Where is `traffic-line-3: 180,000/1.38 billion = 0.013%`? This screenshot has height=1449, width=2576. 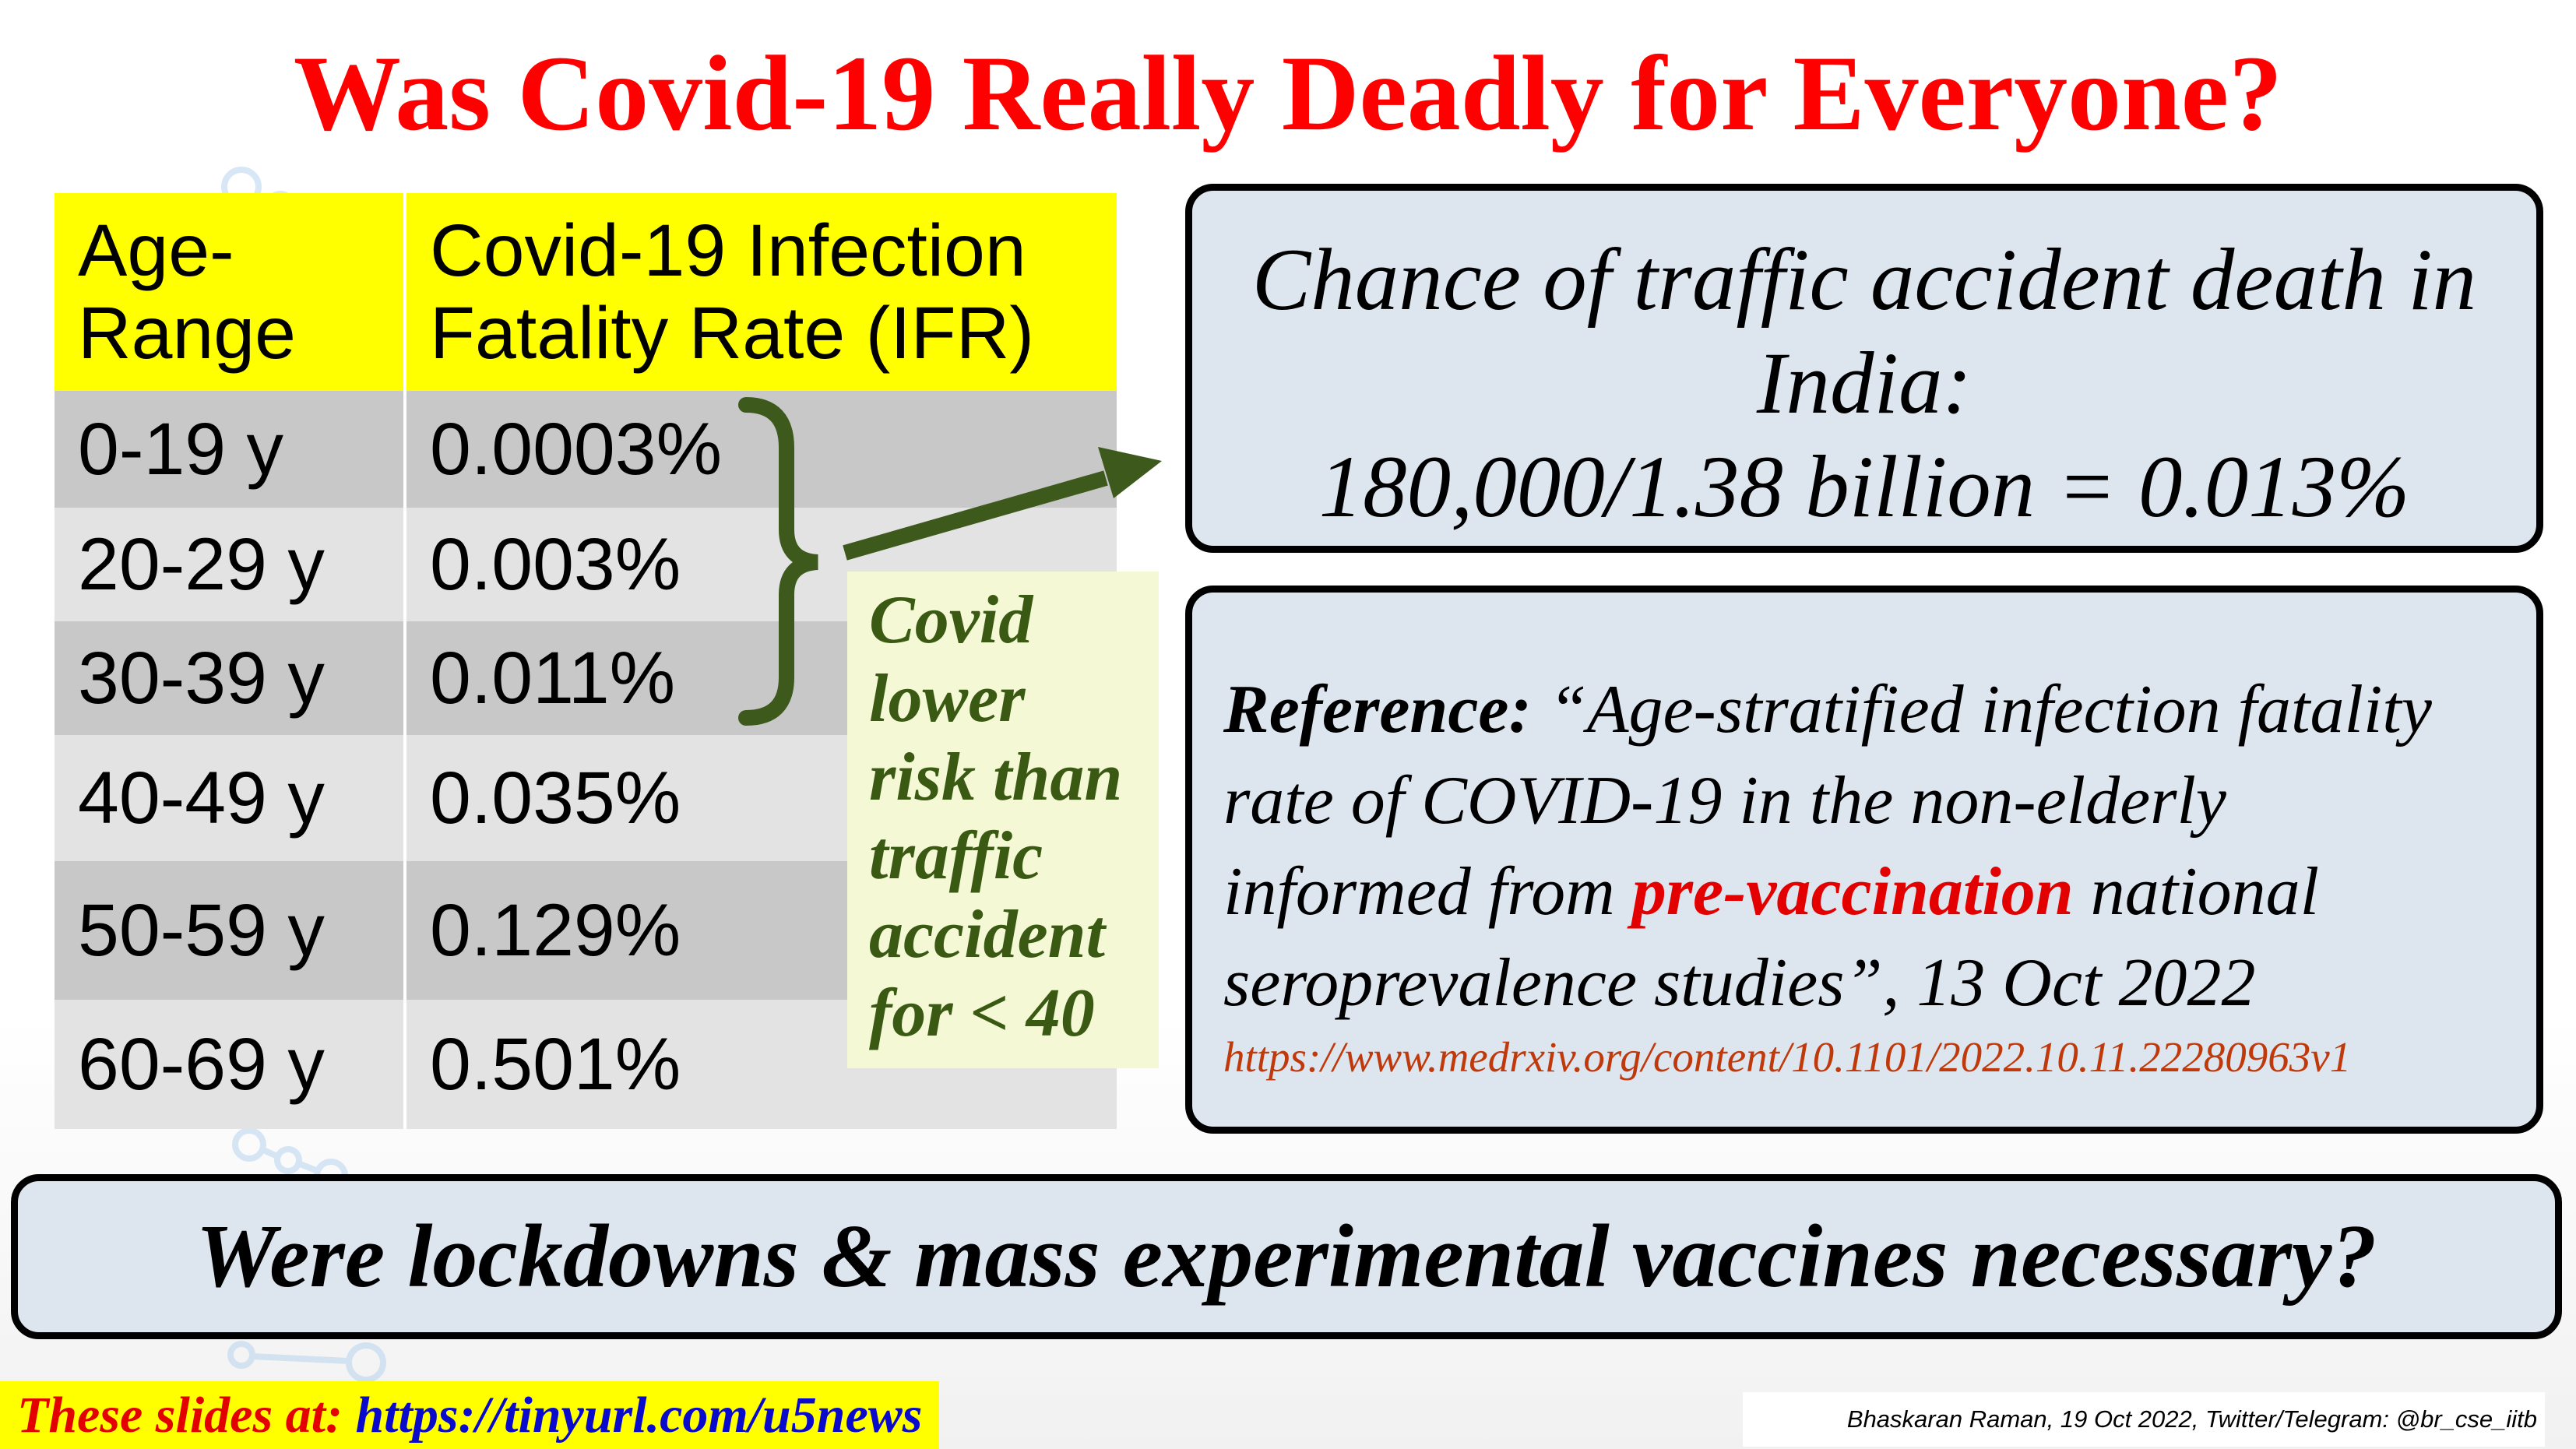 traffic-line-3: 180,000/1.38 billion = 0.013% is located at coordinates (1864, 487).